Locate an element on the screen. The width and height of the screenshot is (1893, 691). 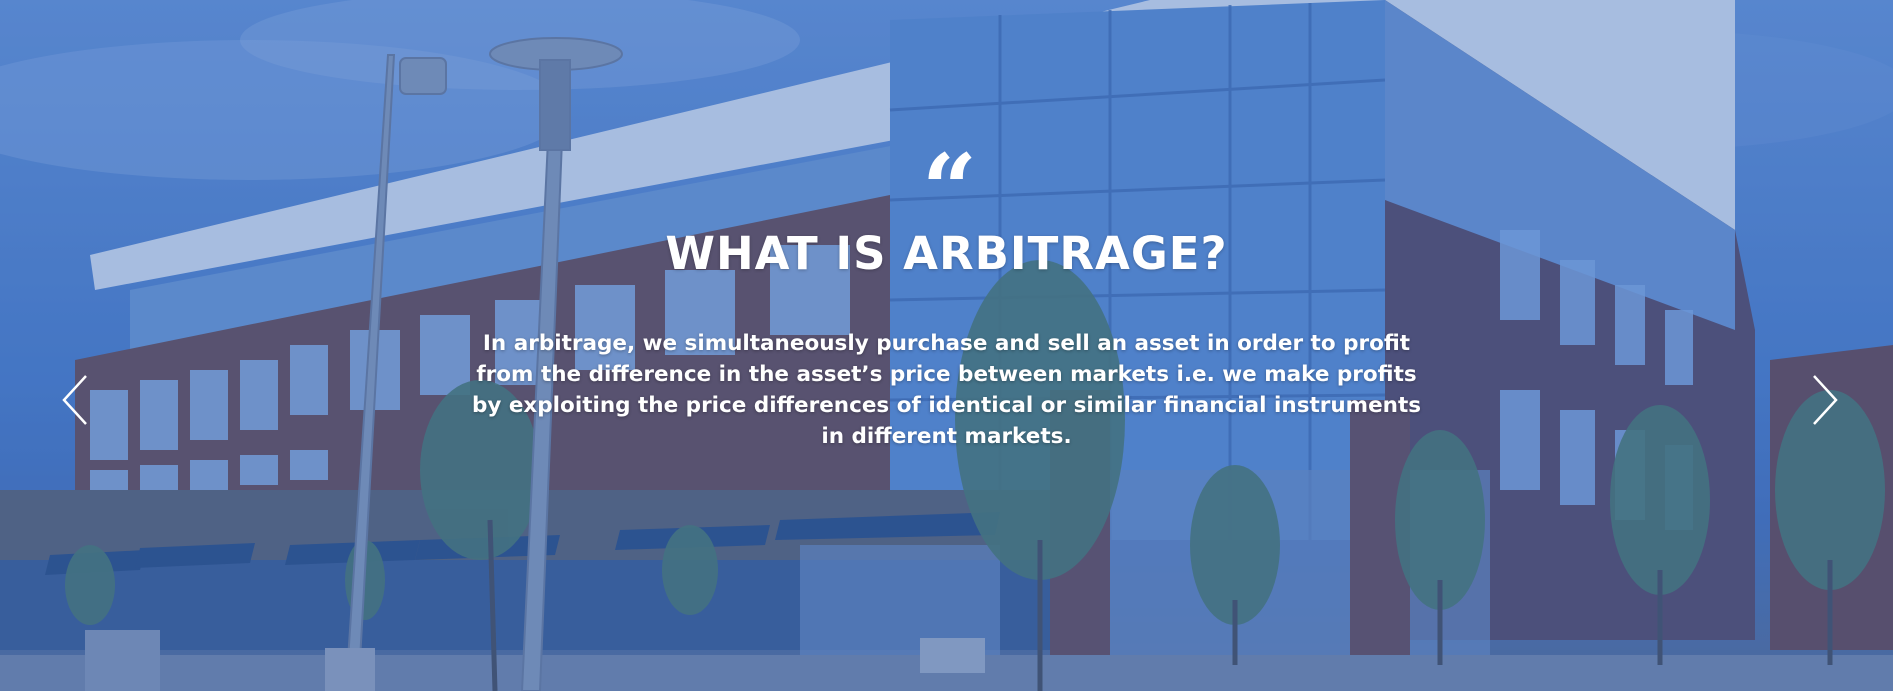
quote-icon: “ is located at coordinates (949, 189).